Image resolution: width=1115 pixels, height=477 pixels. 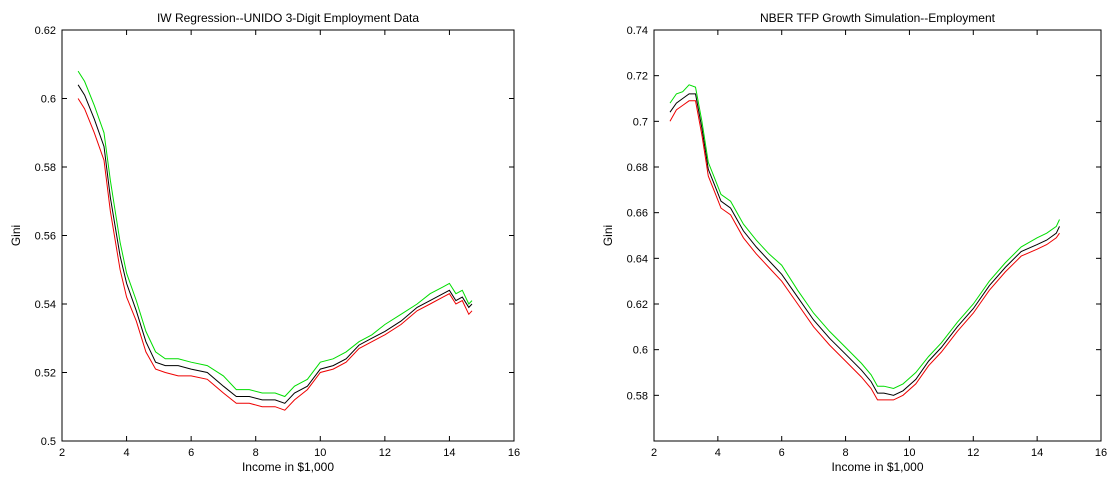 I want to click on y-tick-label: 0.64, so click(x=637, y=259).